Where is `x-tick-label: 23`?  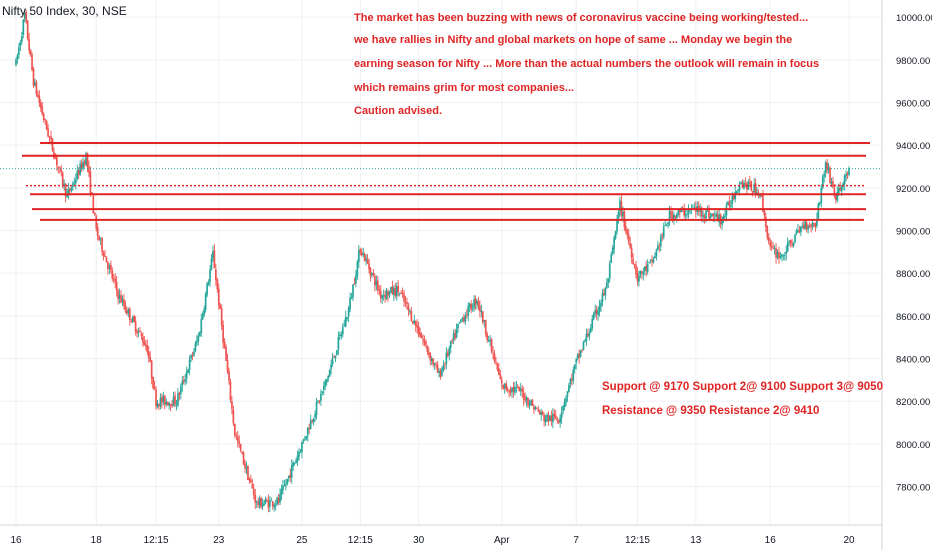
x-tick-label: 23 is located at coordinates (219, 540).